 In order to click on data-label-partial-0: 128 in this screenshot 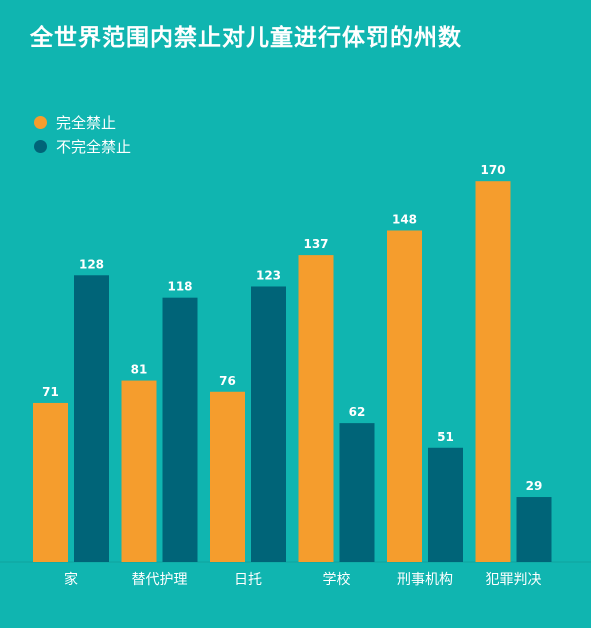, I will do `click(91, 264)`.